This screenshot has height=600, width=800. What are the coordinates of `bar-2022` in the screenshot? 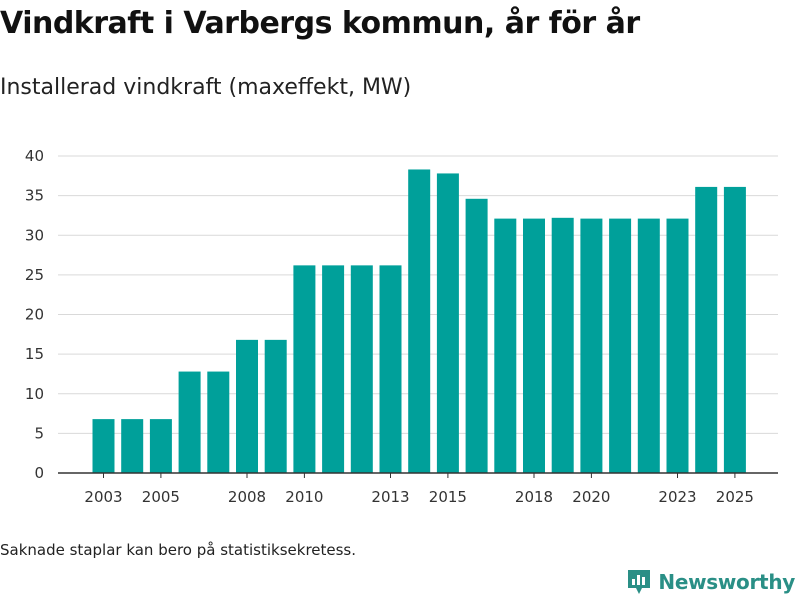 It's located at (648, 345).